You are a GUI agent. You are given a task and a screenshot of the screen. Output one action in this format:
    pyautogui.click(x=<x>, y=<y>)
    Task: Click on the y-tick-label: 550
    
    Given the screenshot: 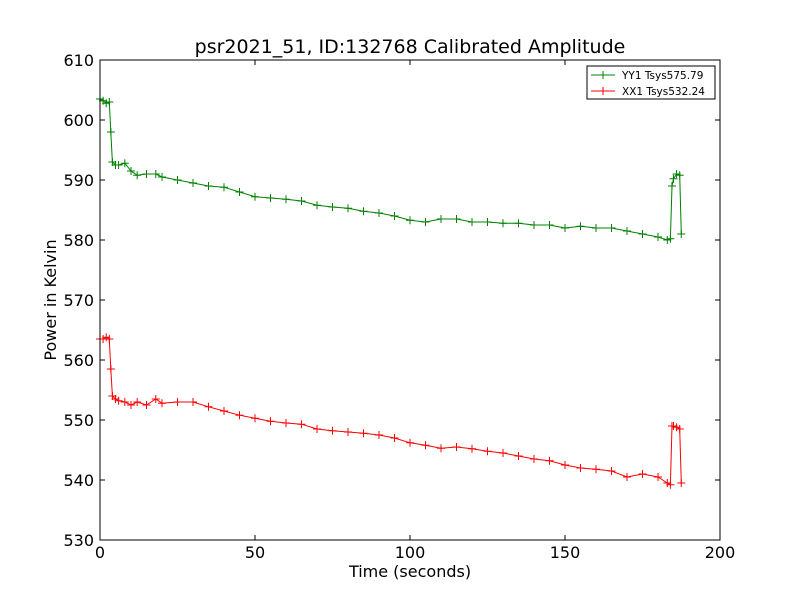 What is the action you would take?
    pyautogui.click(x=78, y=420)
    